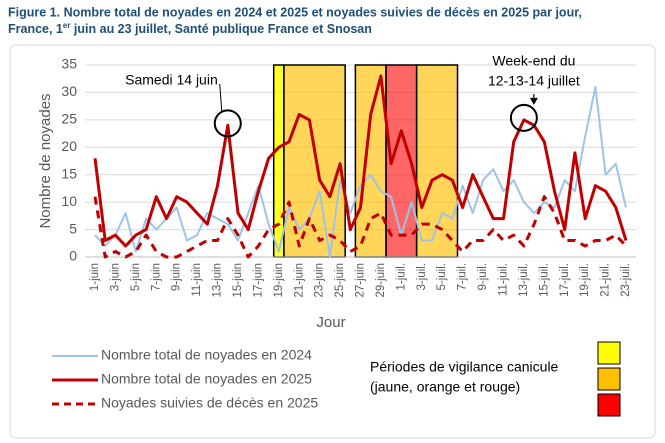 The height and width of the screenshot is (443, 665). Describe the element at coordinates (381, 280) in the screenshot. I see `x-tick-label: 29-juin` at that location.